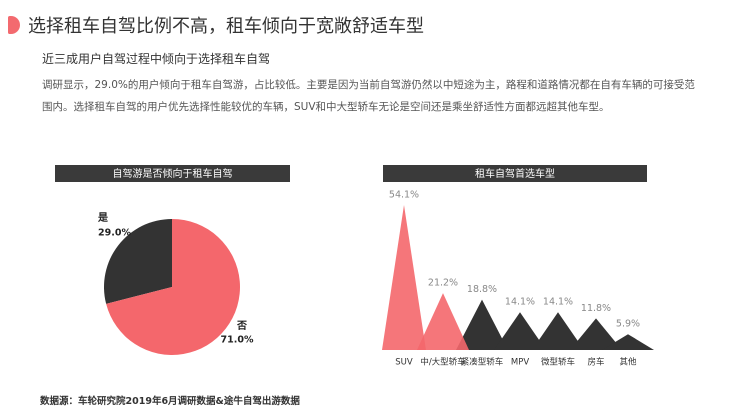  What do you see at coordinates (628, 362) in the screenshot?
I see `x-tick-label: 其他` at bounding box center [628, 362].